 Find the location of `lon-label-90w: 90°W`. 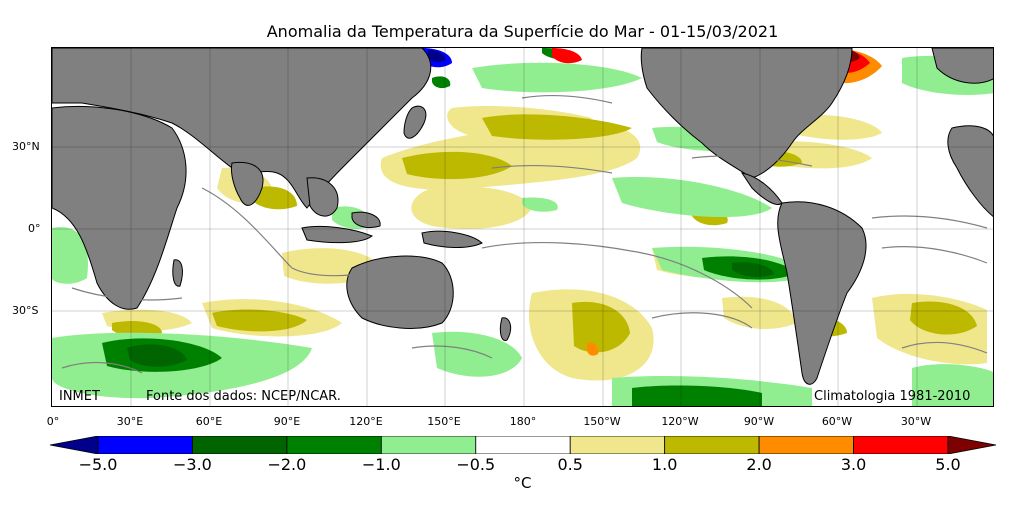

lon-label-90w: 90°W is located at coordinates (759, 421).